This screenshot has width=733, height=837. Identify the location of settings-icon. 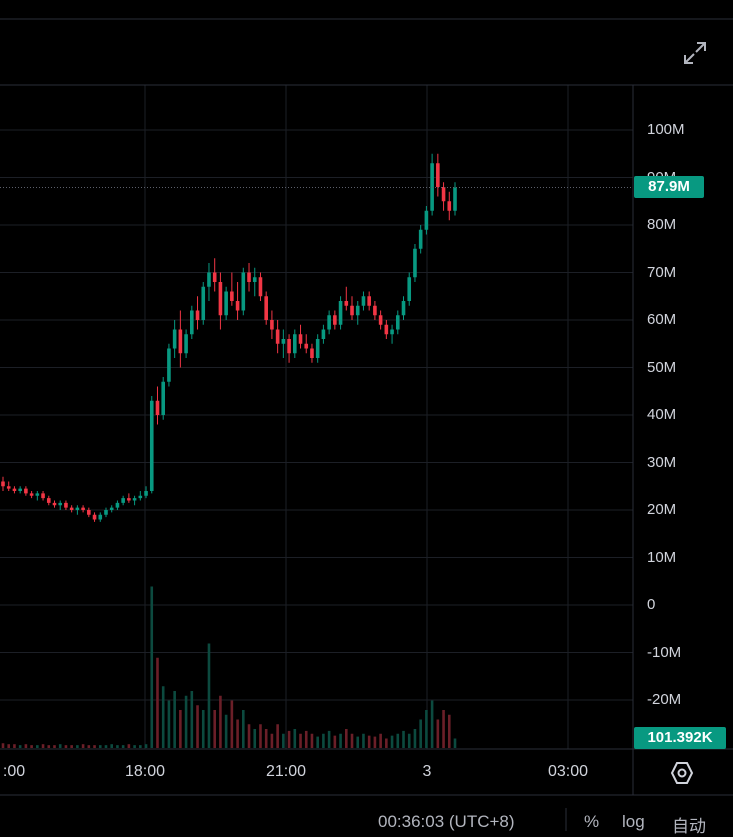
(682, 773).